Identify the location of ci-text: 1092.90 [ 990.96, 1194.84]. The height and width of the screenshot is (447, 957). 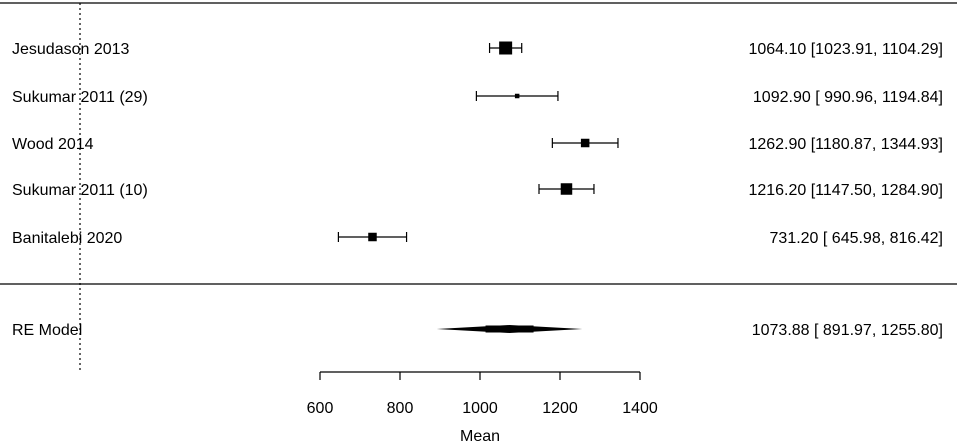
(848, 97).